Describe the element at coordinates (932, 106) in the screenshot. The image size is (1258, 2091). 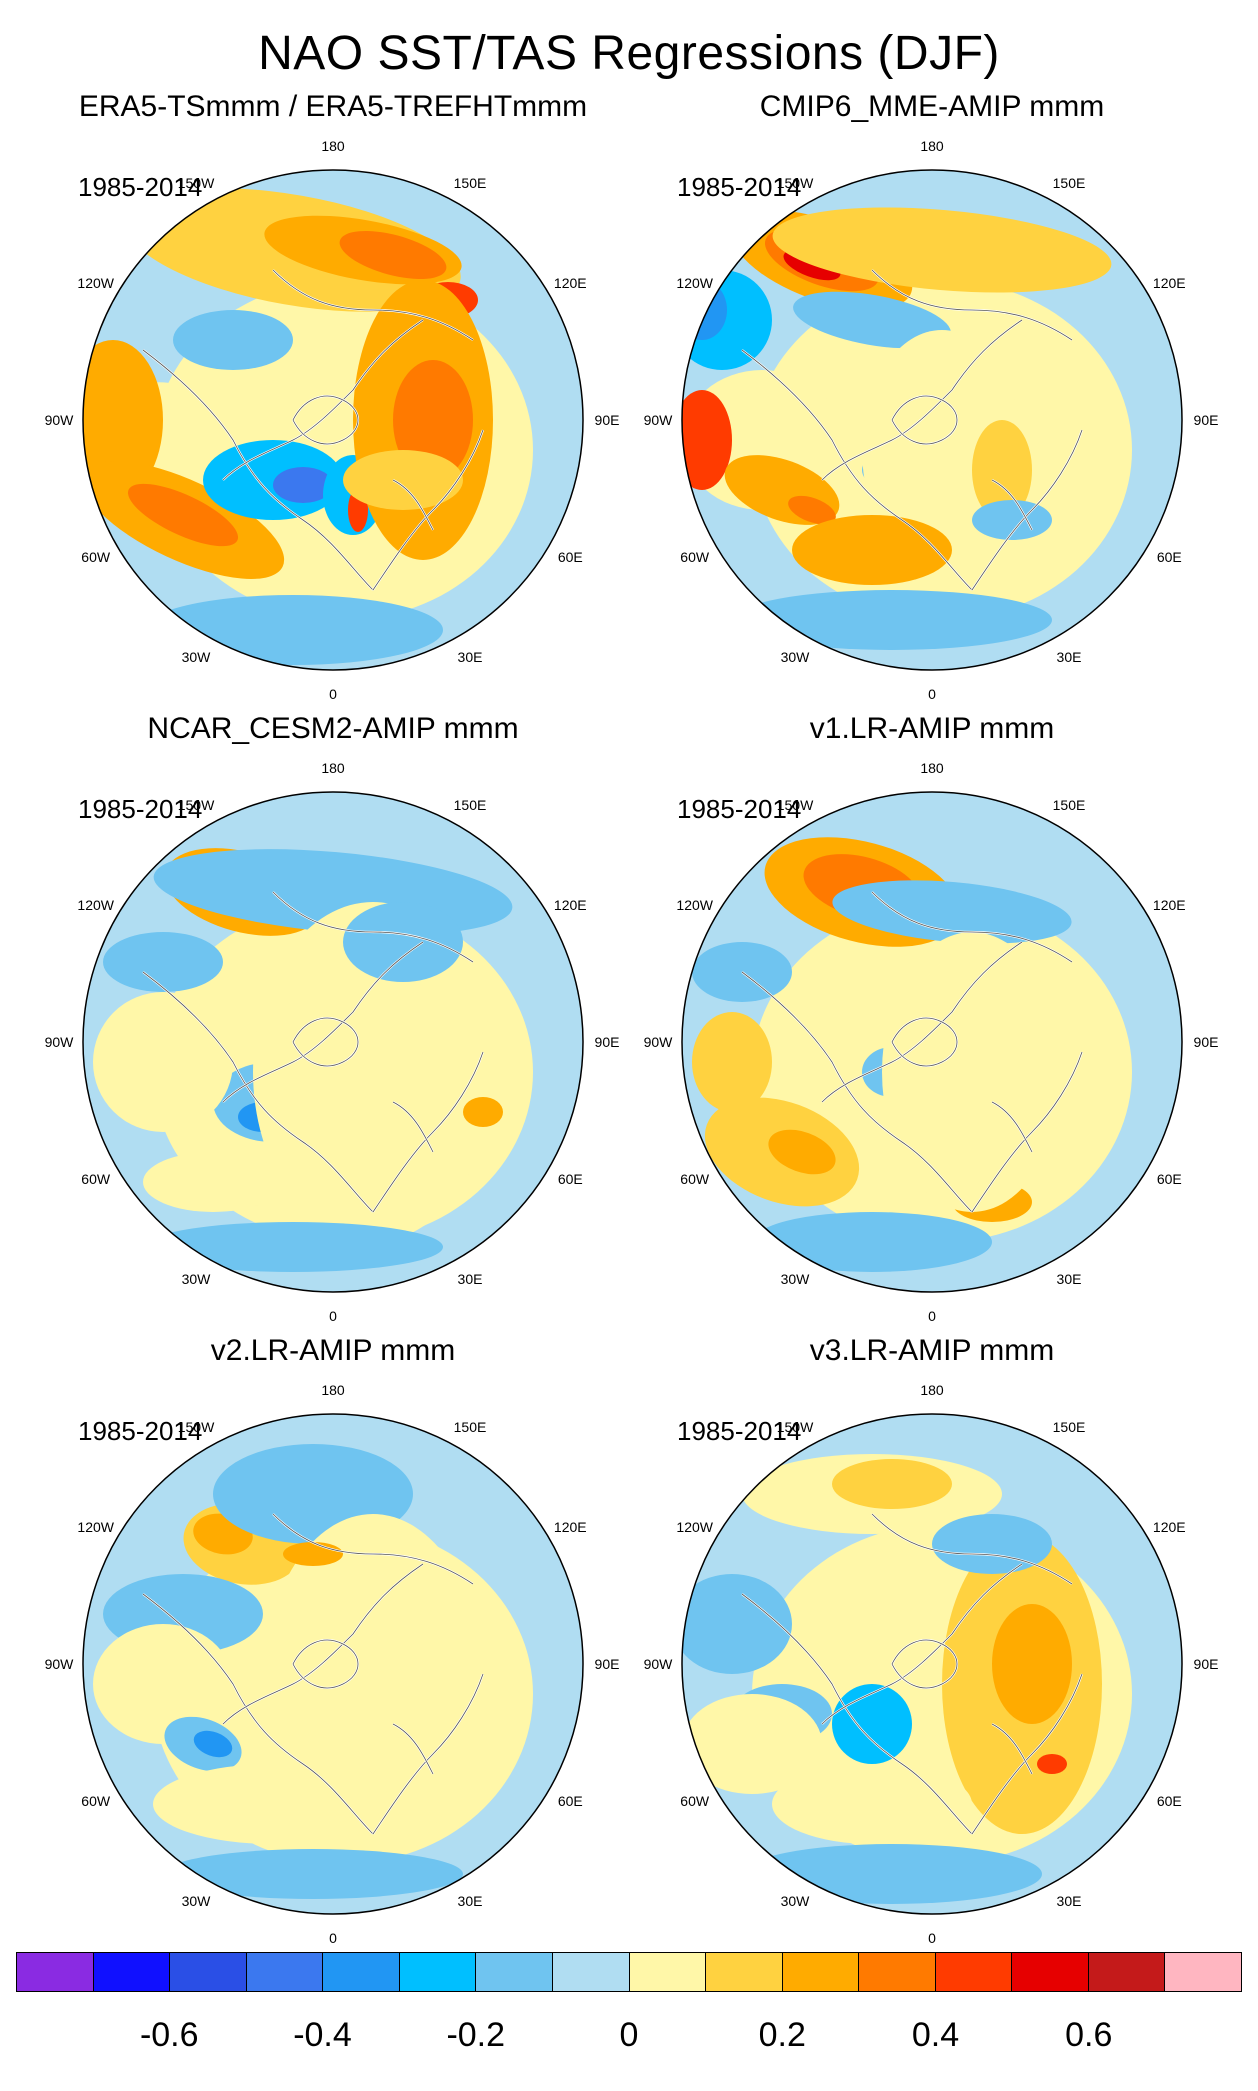
I see `panel-title: CMIP6_MME-AMIP mmm` at that location.